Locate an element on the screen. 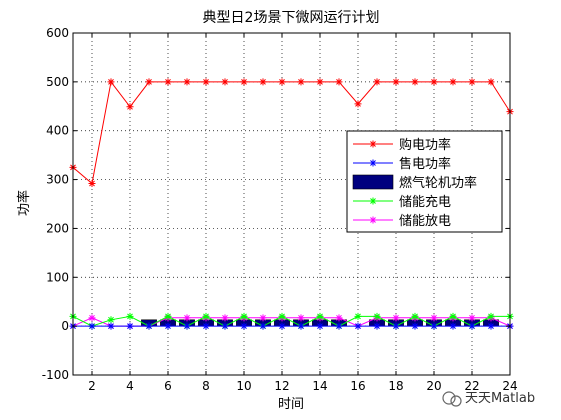  legend-label: 购电功率 is located at coordinates (425, 145).